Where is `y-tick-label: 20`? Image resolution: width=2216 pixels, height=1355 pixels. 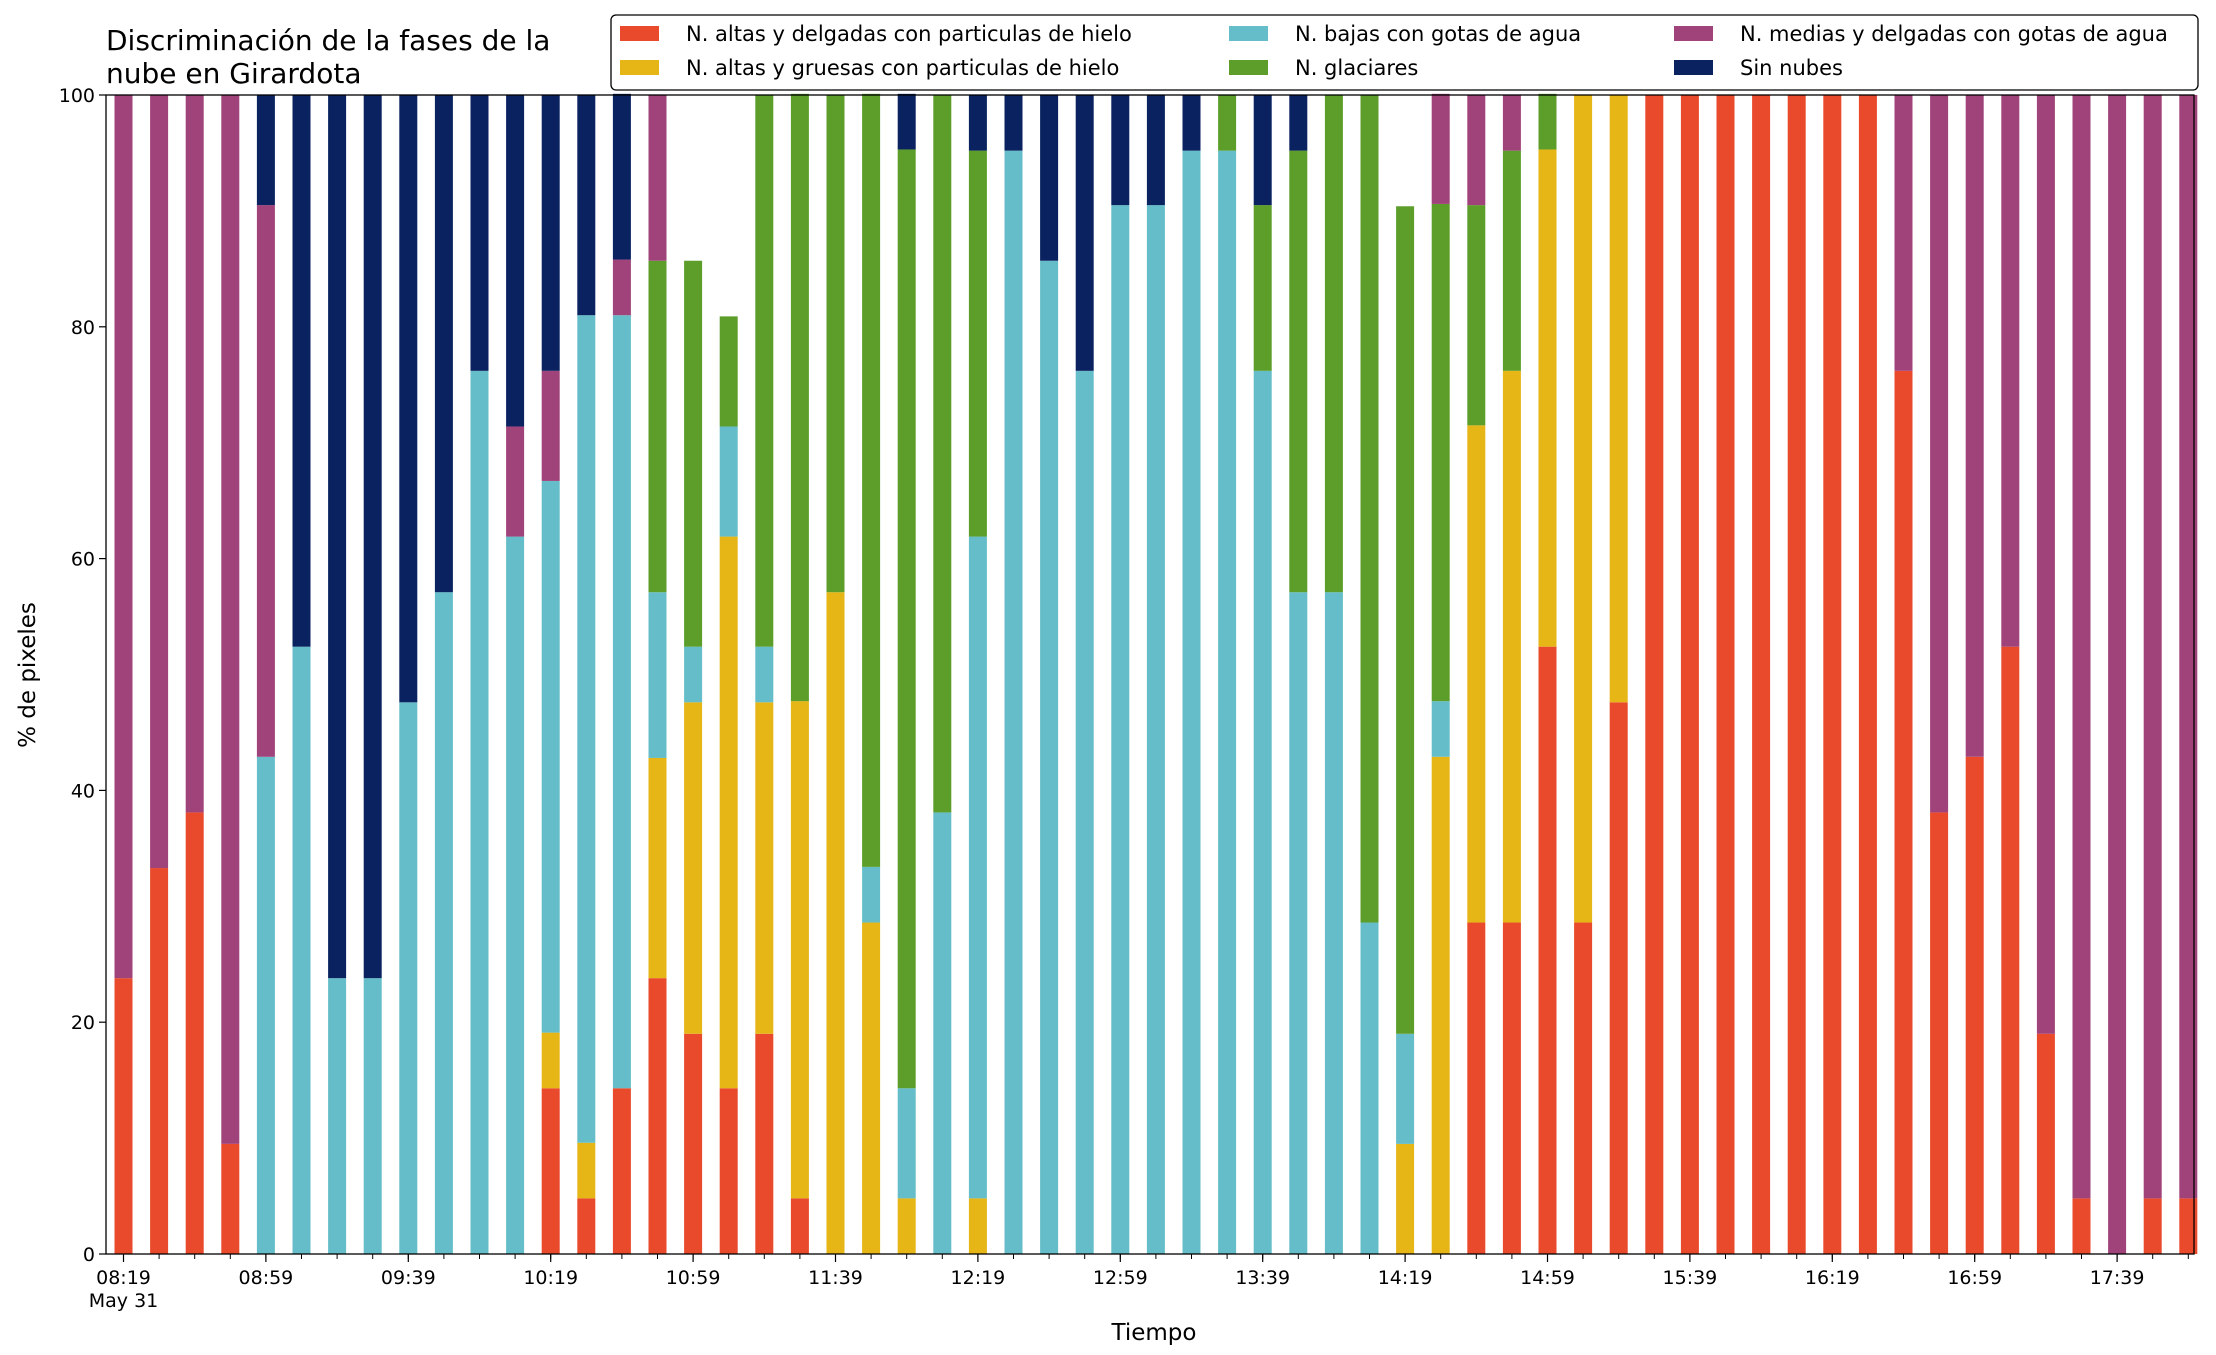 y-tick-label: 20 is located at coordinates (83, 1023).